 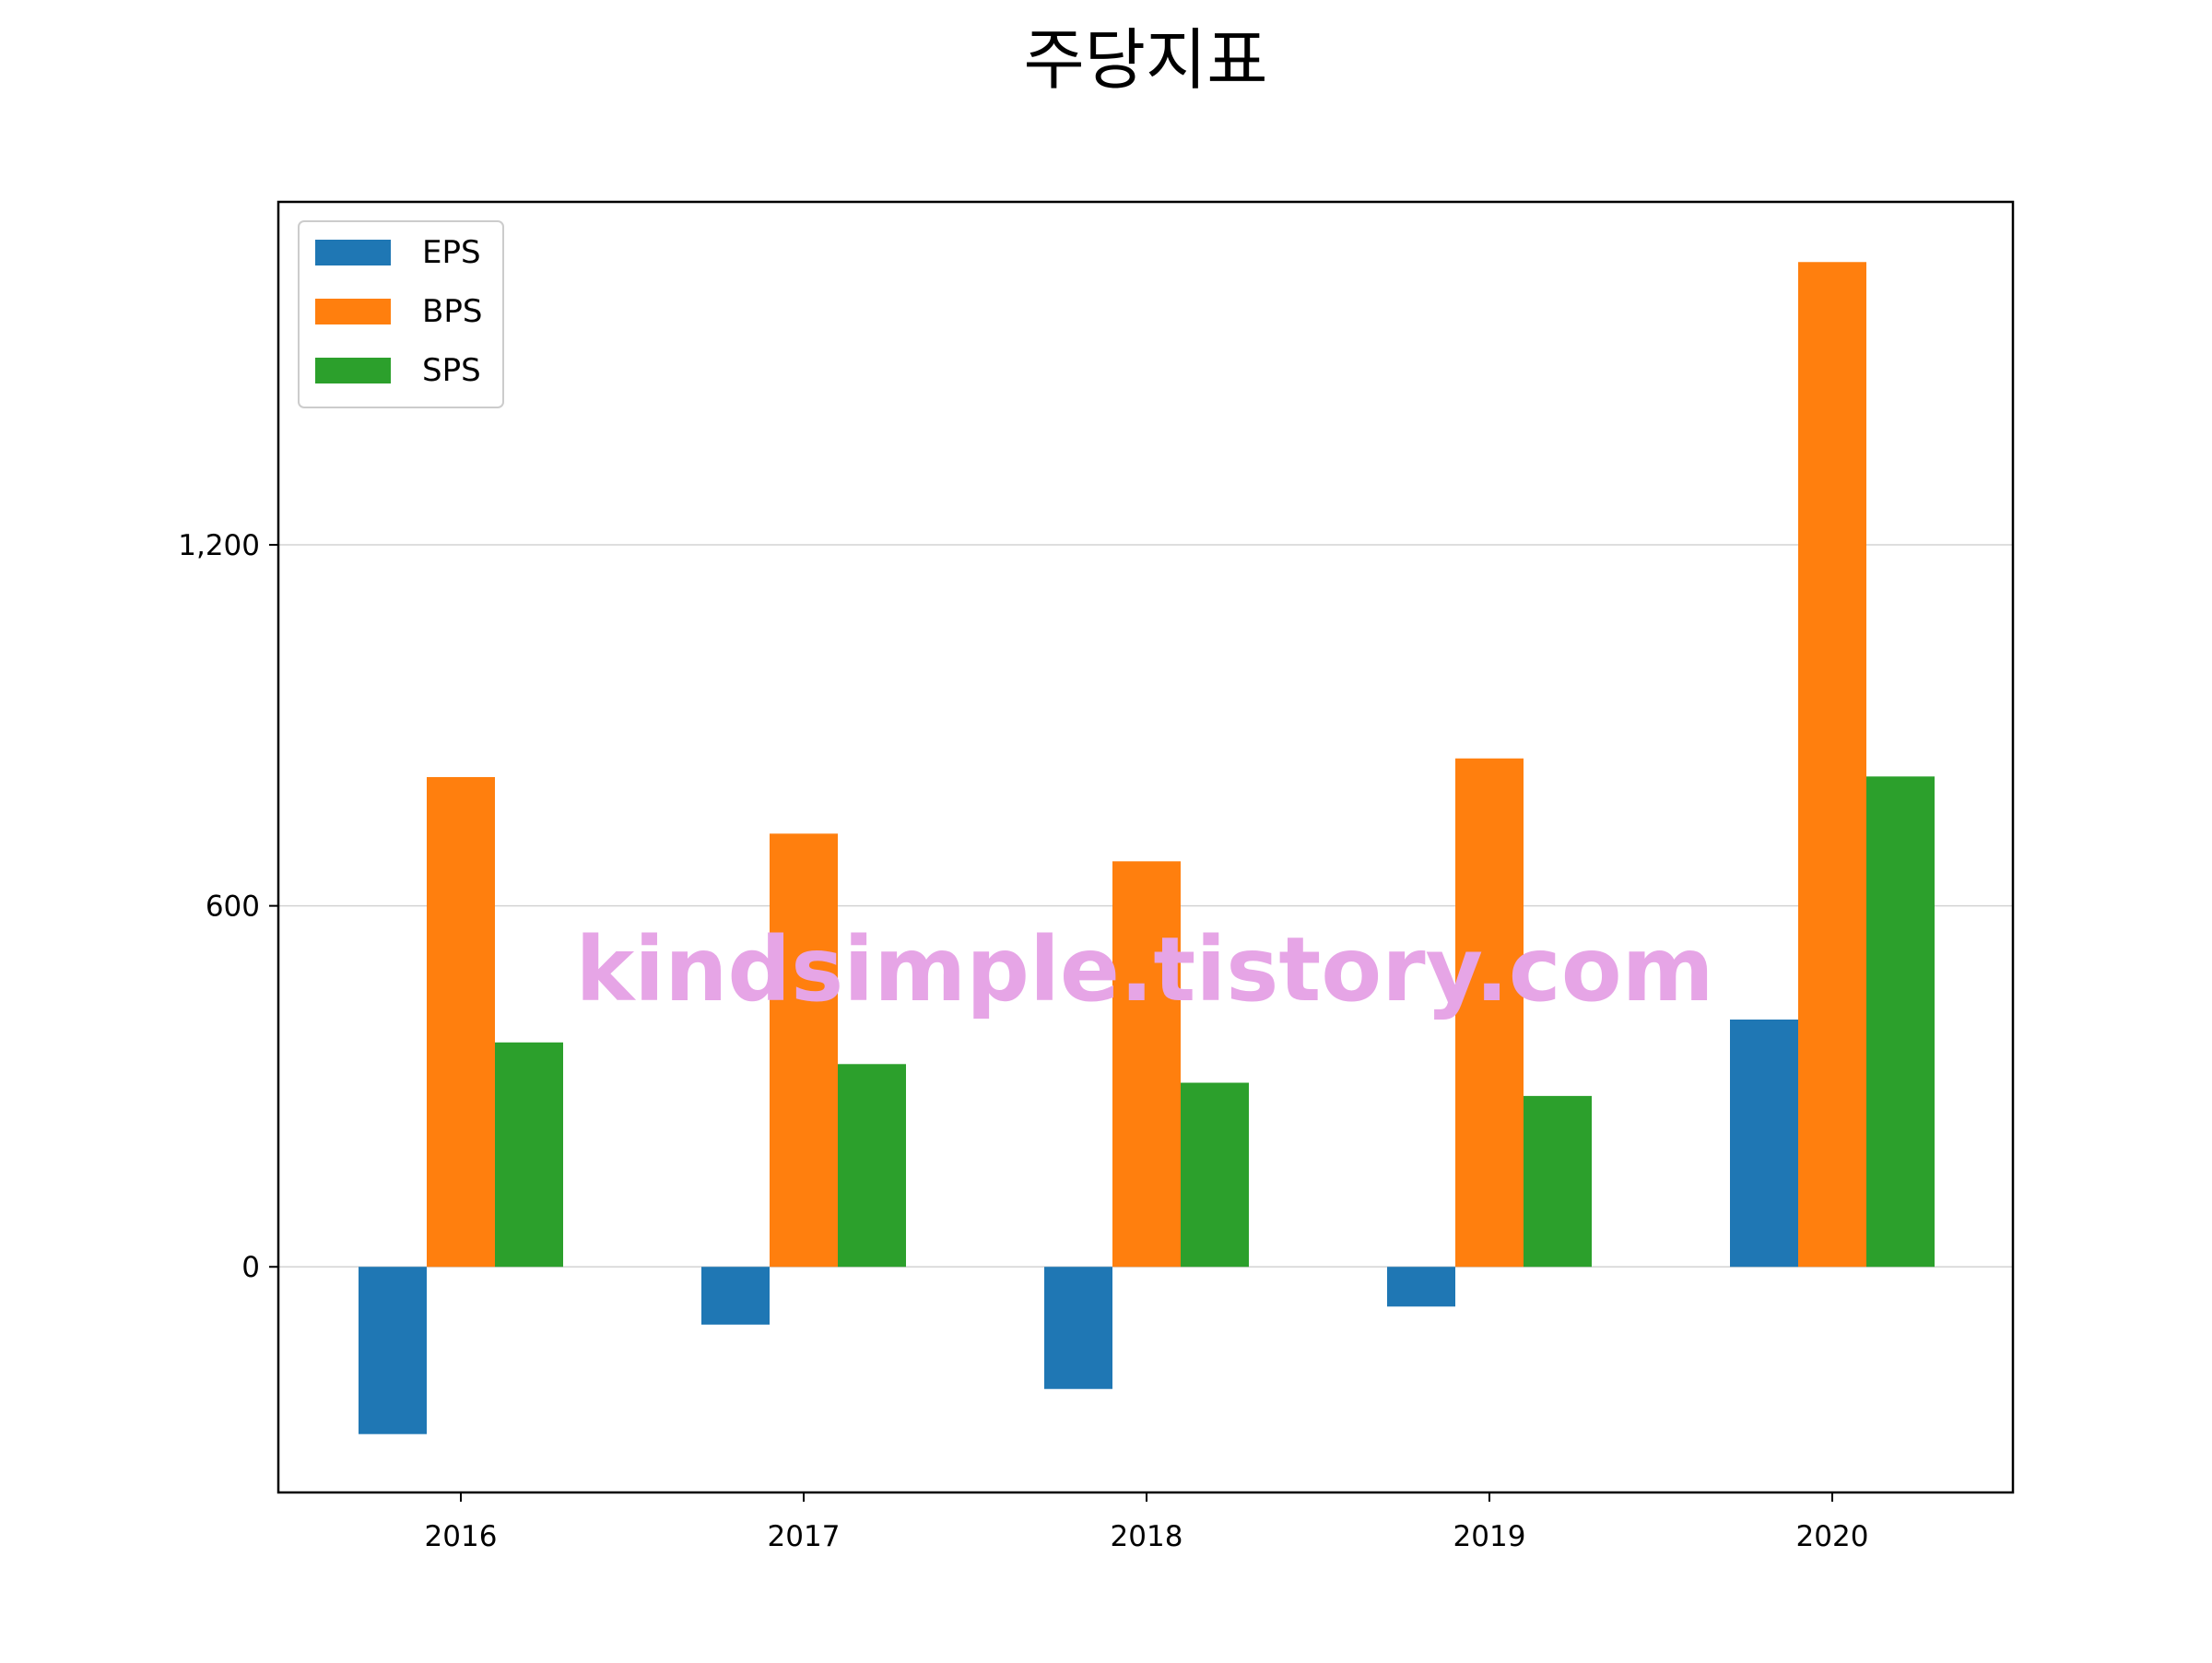 I want to click on bar-sps-2020, so click(x=1900, y=1022).